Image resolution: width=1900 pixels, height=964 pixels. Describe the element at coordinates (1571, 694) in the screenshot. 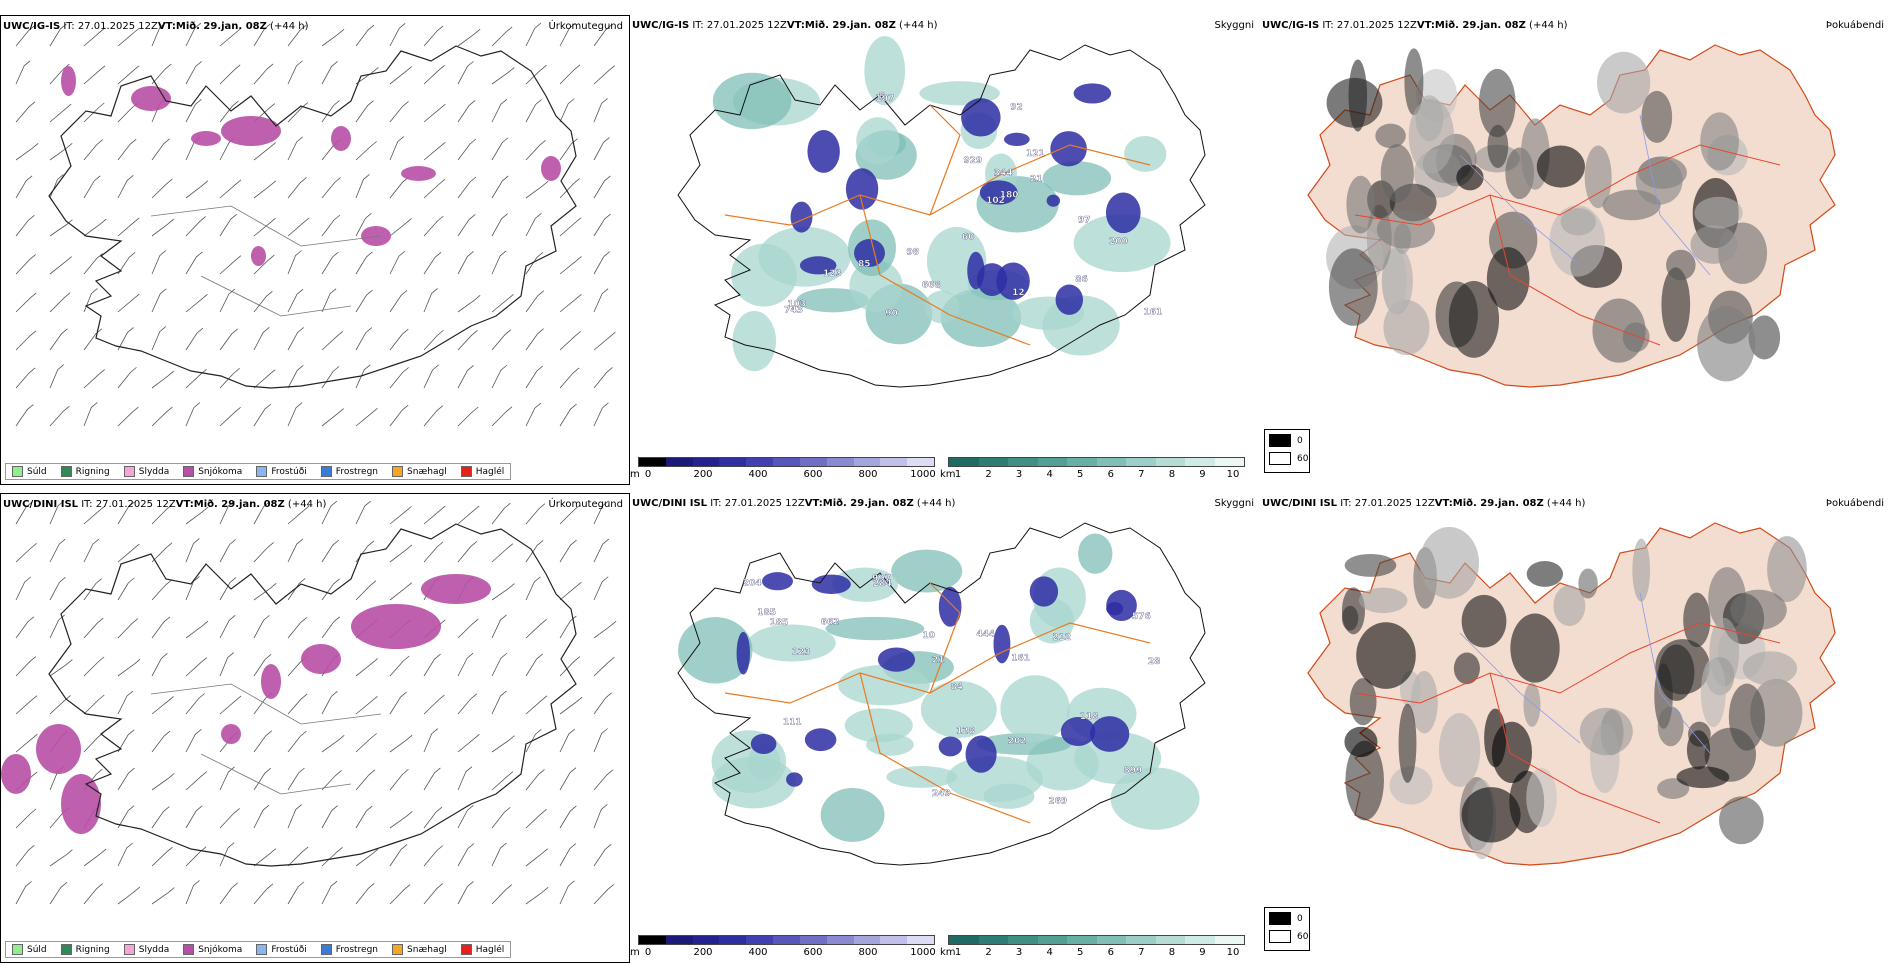

I see `map-canvas` at that location.